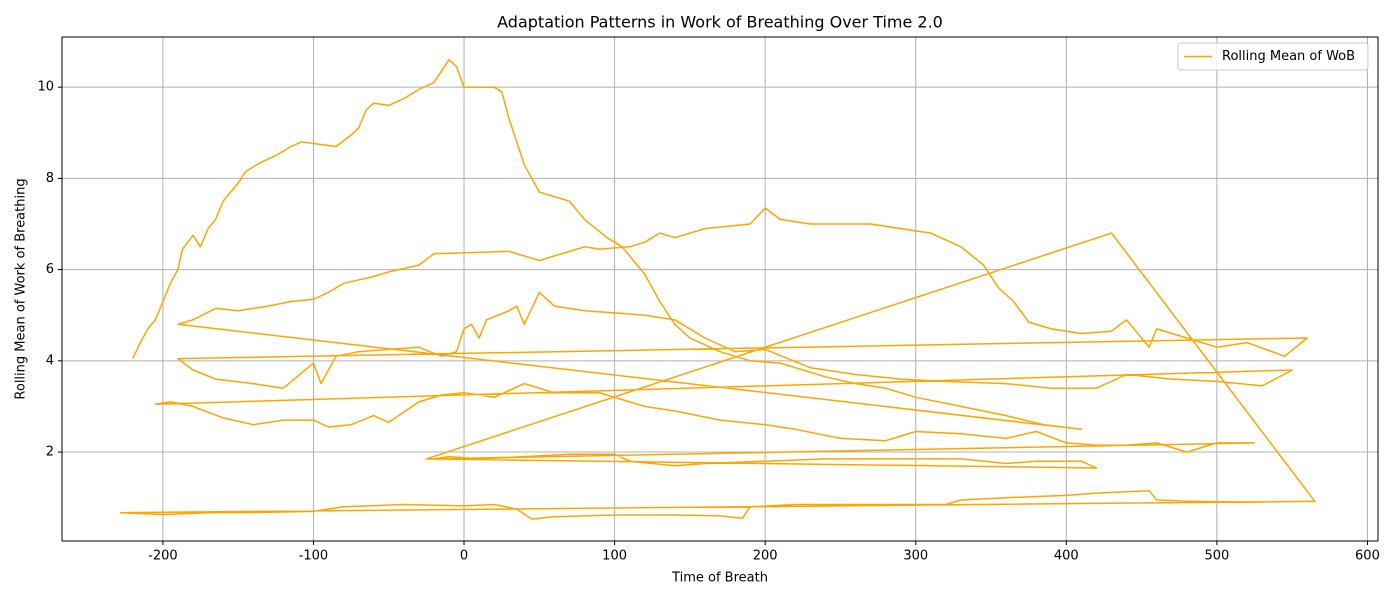 This screenshot has width=1400, height=600. I want to click on legend-label: Rolling Mean of WoB, so click(1288, 56).